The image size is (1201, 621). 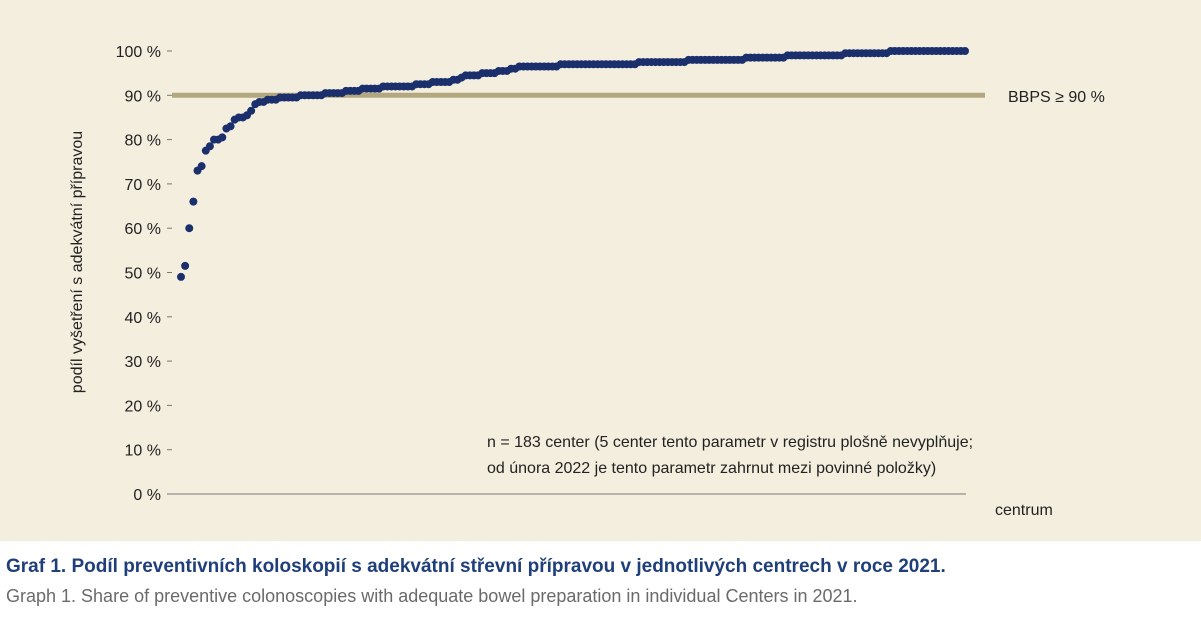 What do you see at coordinates (143, 185) in the screenshot?
I see `y-tick-label: 70 %` at bounding box center [143, 185].